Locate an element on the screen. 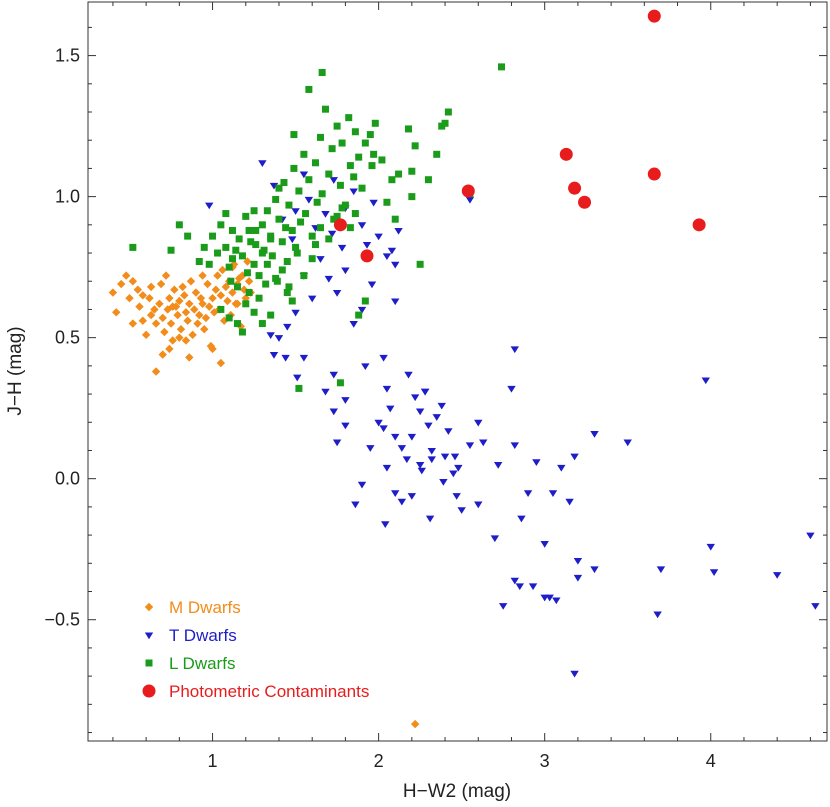 The height and width of the screenshot is (807, 830). legend-label-photometric-contaminants: Photometric Contaminants is located at coordinates (269, 691).